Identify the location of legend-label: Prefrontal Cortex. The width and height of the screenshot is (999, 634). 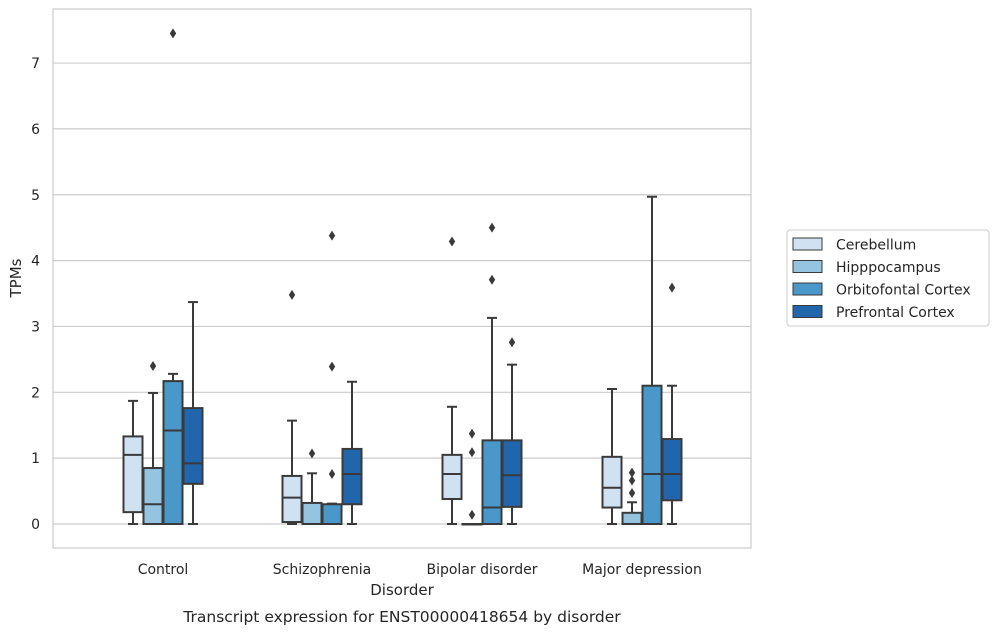
(895, 313).